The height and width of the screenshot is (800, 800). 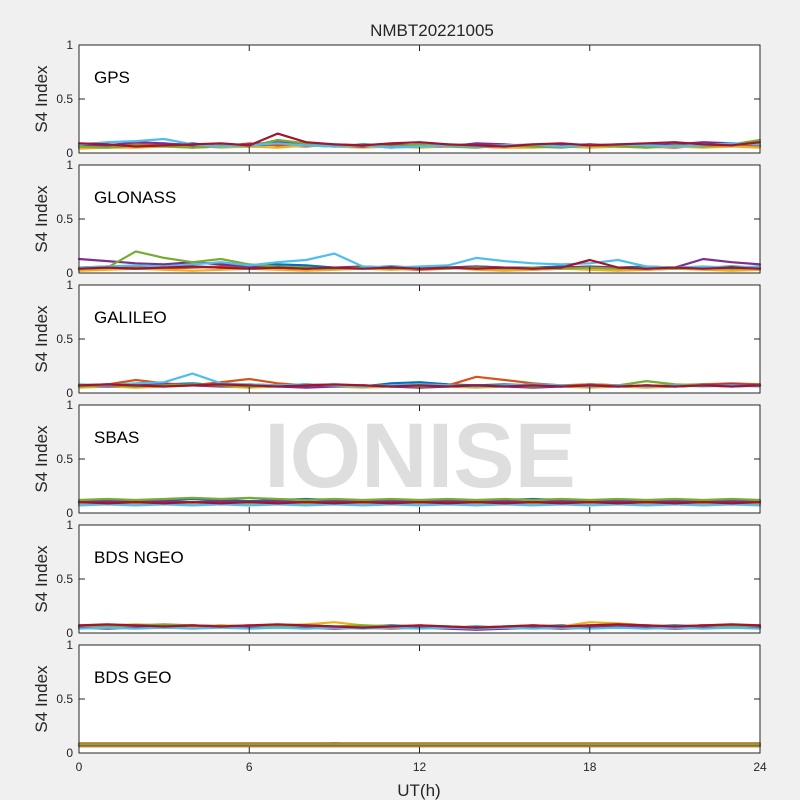 What do you see at coordinates (419, 219) in the screenshot?
I see `panel-1-background` at bounding box center [419, 219].